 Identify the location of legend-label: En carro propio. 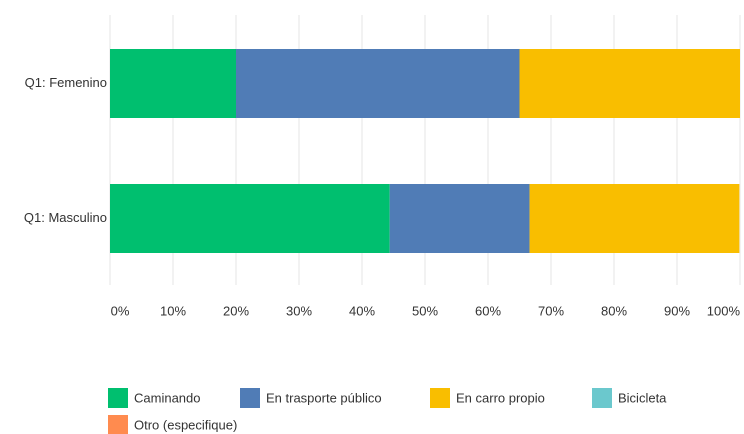
(500, 397).